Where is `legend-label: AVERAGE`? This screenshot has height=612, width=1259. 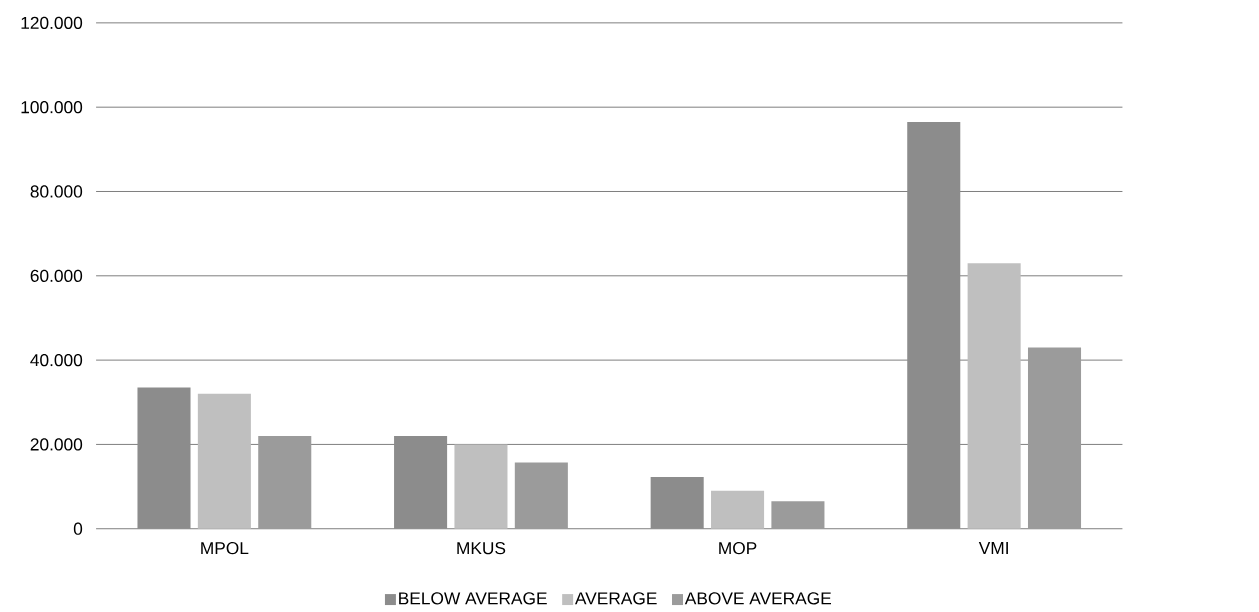
legend-label: AVERAGE is located at coordinates (615, 598).